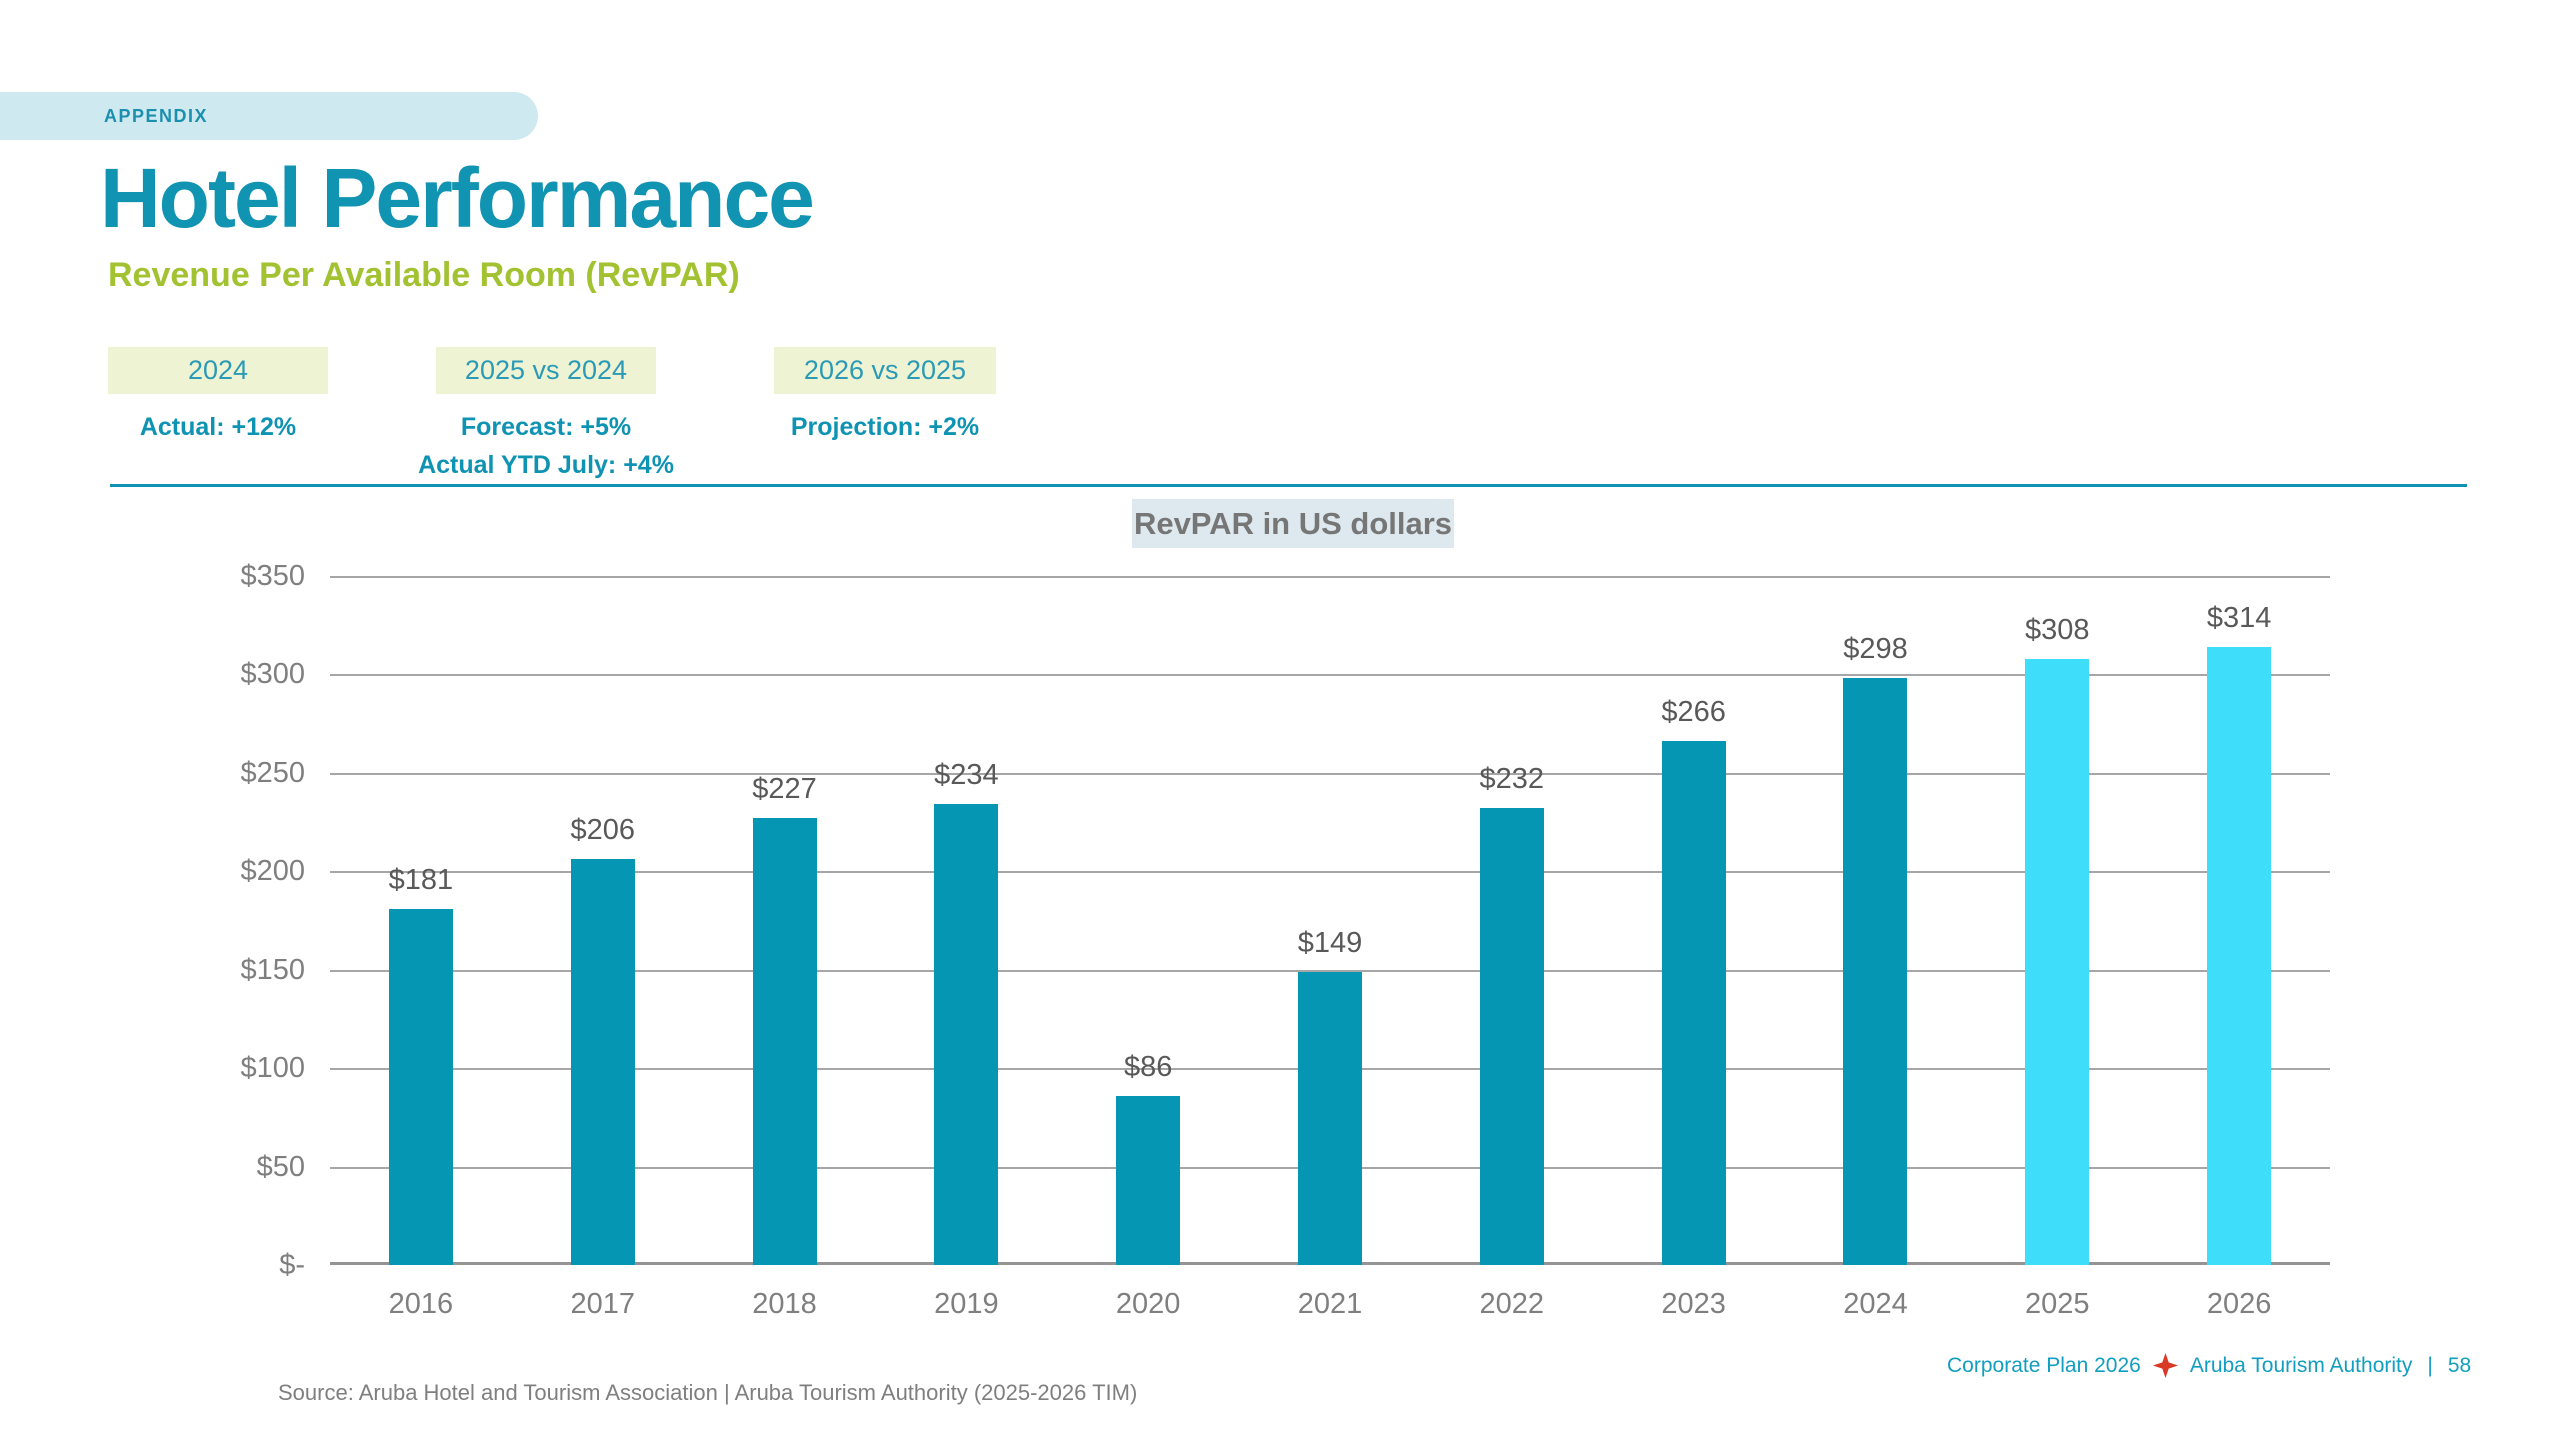  I want to click on bar-2022, so click(1511, 1036).